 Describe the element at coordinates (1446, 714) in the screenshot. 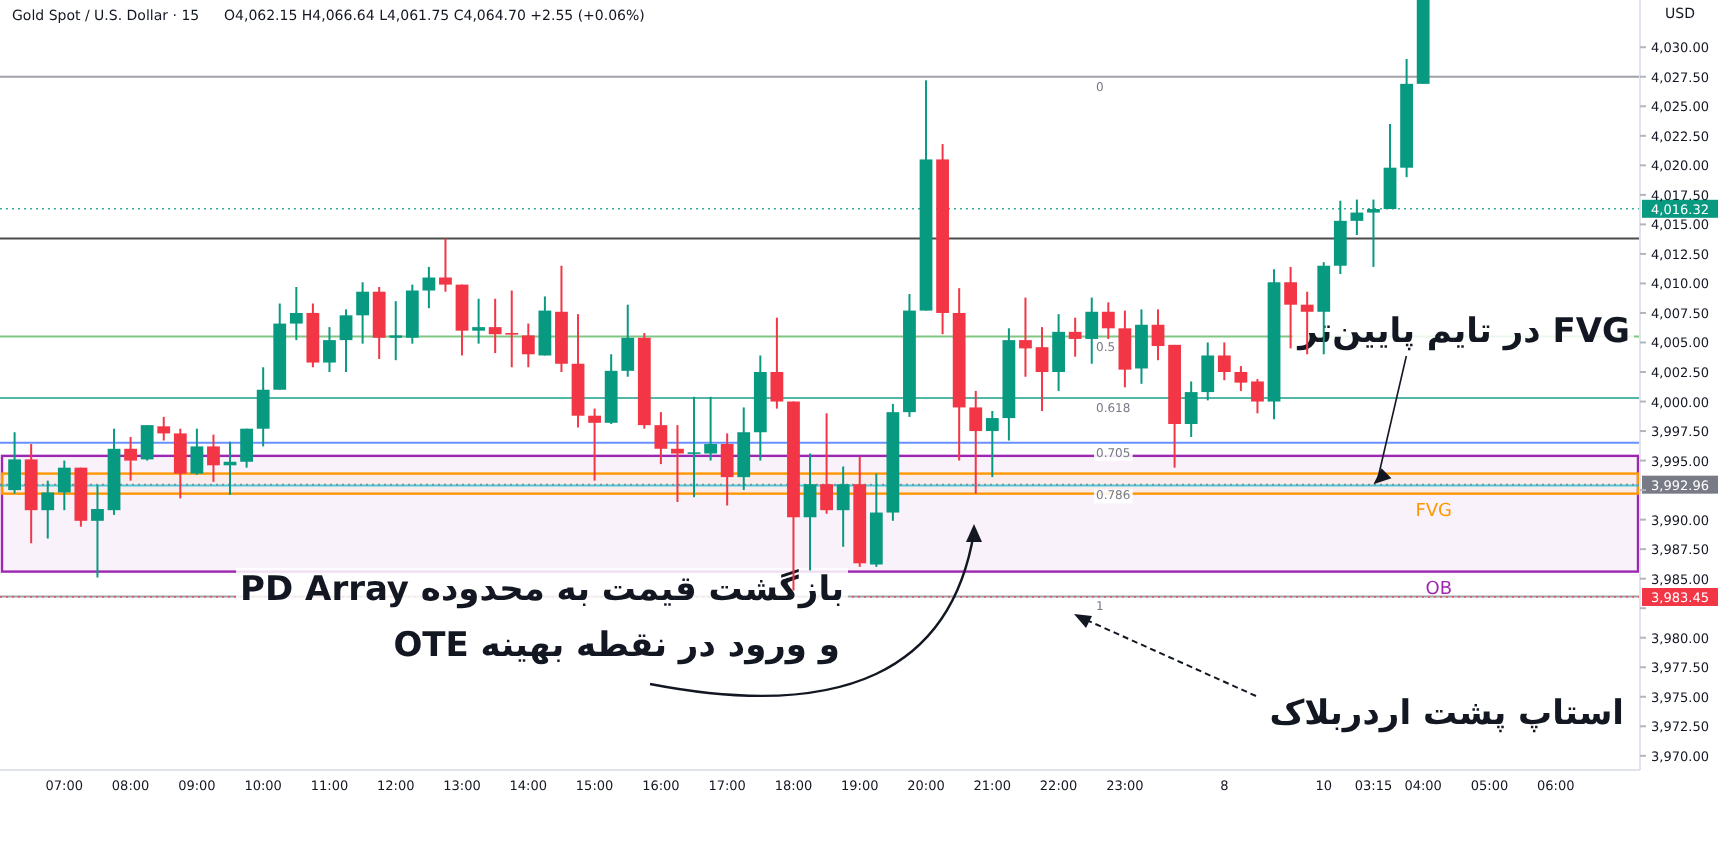

I see `annotation: استاپ پشت اردربلاک` at that location.